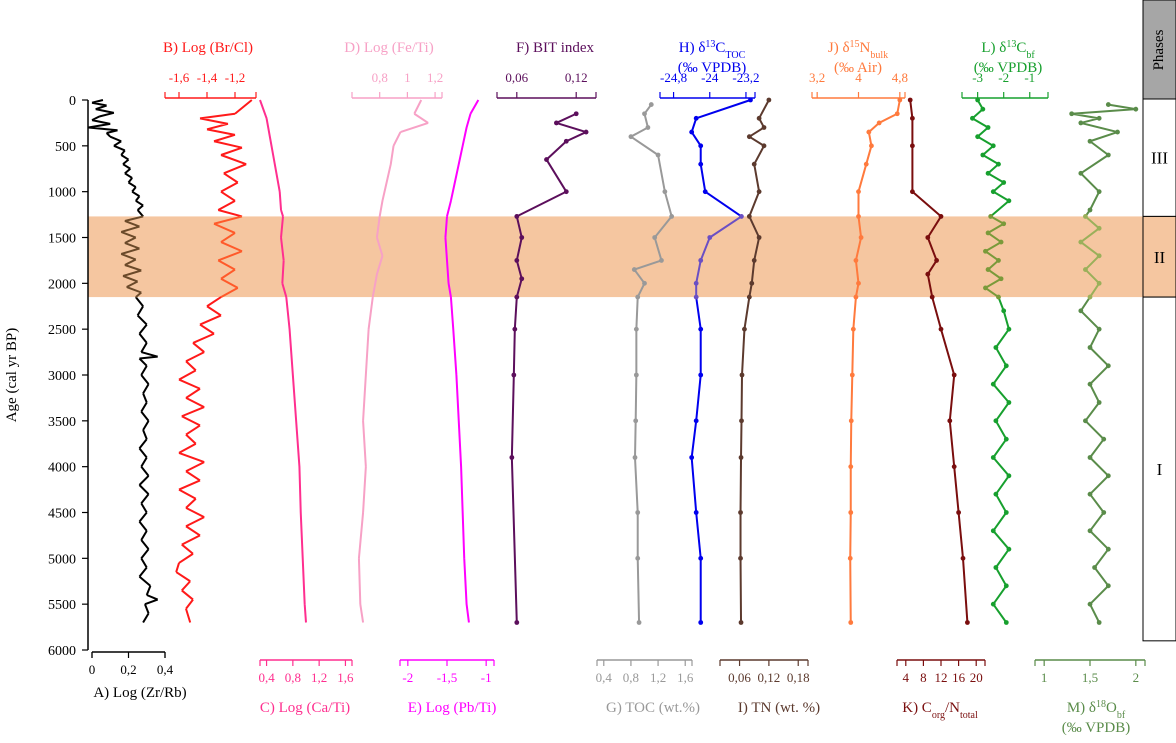 Image resolution: width=1176 pixels, height=743 pixels. I want to click on panel-label-M: M) δ18Obf(‰ VPDB), so click(1096, 718).